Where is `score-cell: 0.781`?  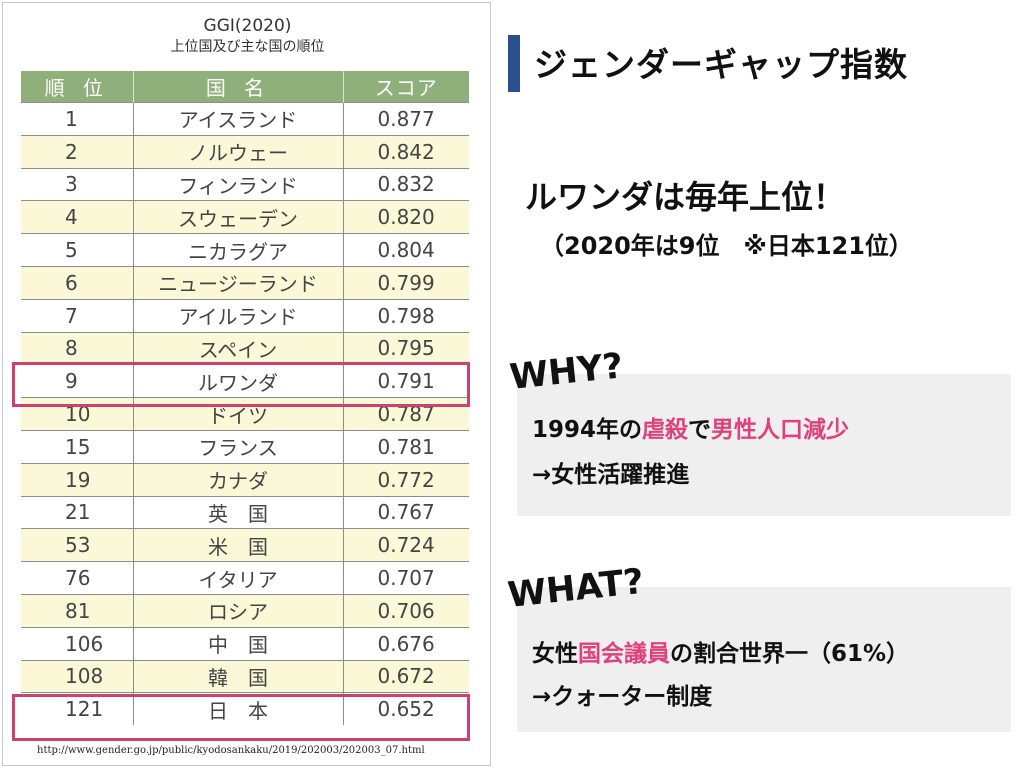 score-cell: 0.781 is located at coordinates (406, 446).